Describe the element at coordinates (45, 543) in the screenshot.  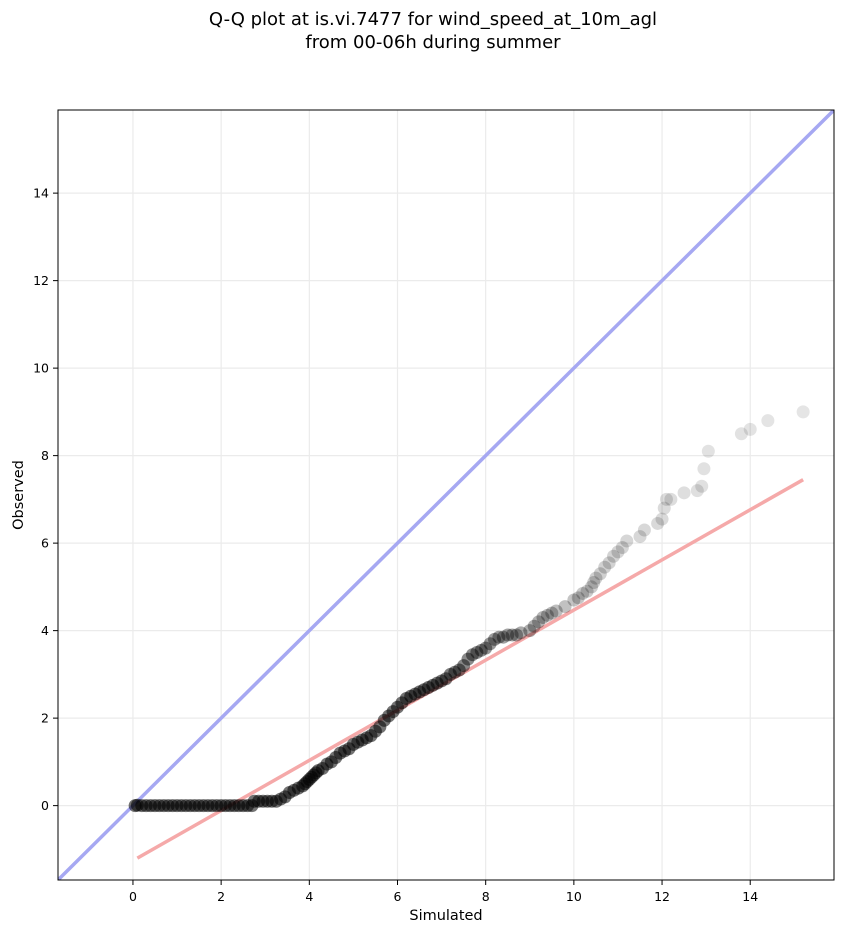
I see `y-tick-label: 6` at that location.